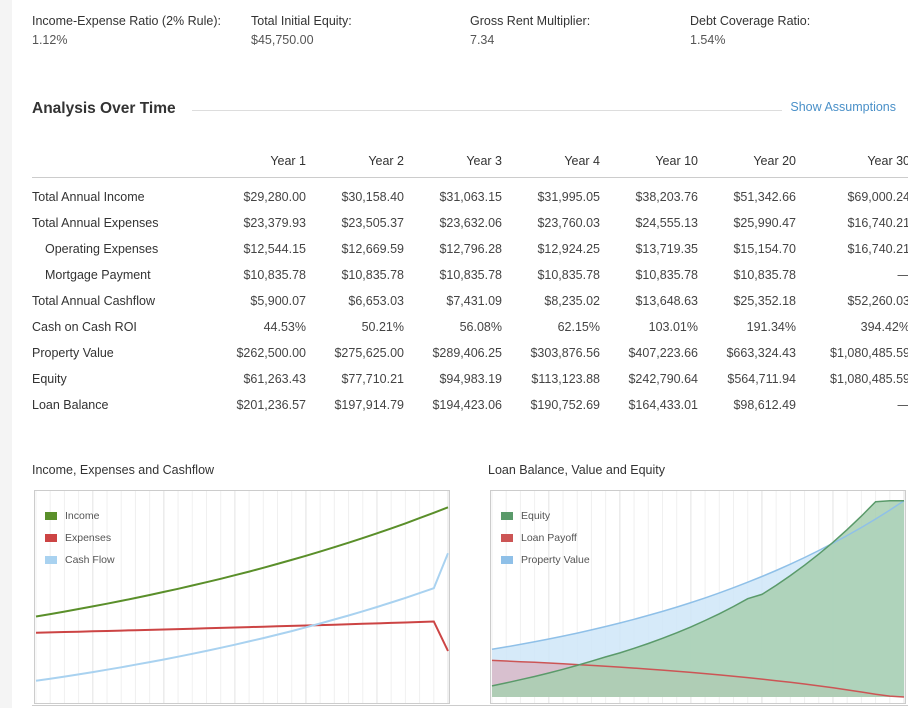 Image resolution: width=908 pixels, height=708 pixels. What do you see at coordinates (249, 166) in the screenshot?
I see `column-header: Year 1` at bounding box center [249, 166].